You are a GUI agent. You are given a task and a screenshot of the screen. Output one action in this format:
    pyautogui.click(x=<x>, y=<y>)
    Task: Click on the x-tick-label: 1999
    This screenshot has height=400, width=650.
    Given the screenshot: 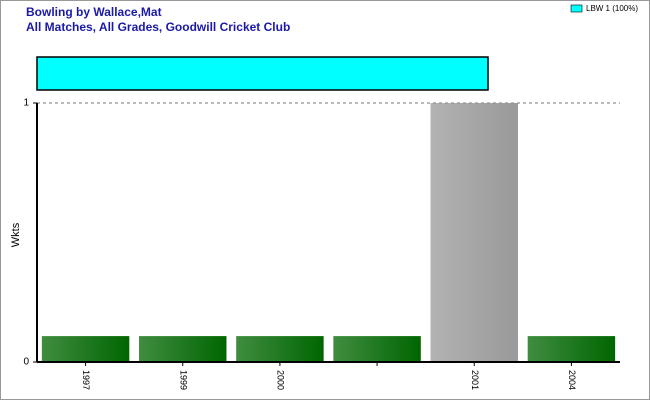 What is the action you would take?
    pyautogui.click(x=183, y=380)
    